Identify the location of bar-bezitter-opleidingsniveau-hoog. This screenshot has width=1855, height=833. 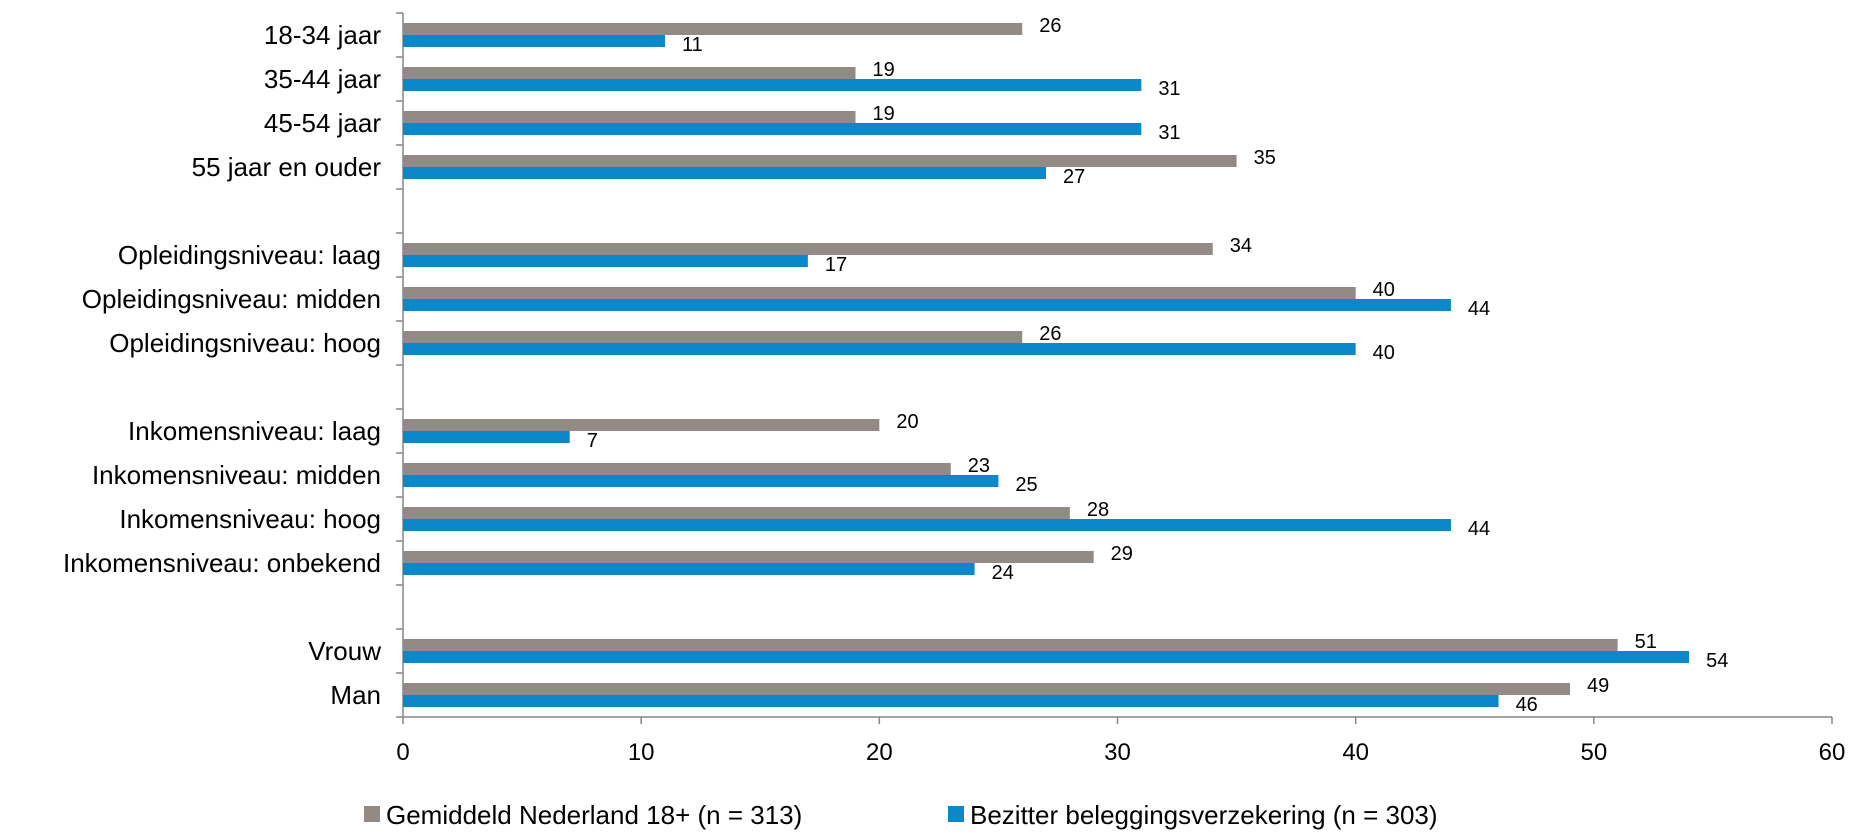
(879, 349).